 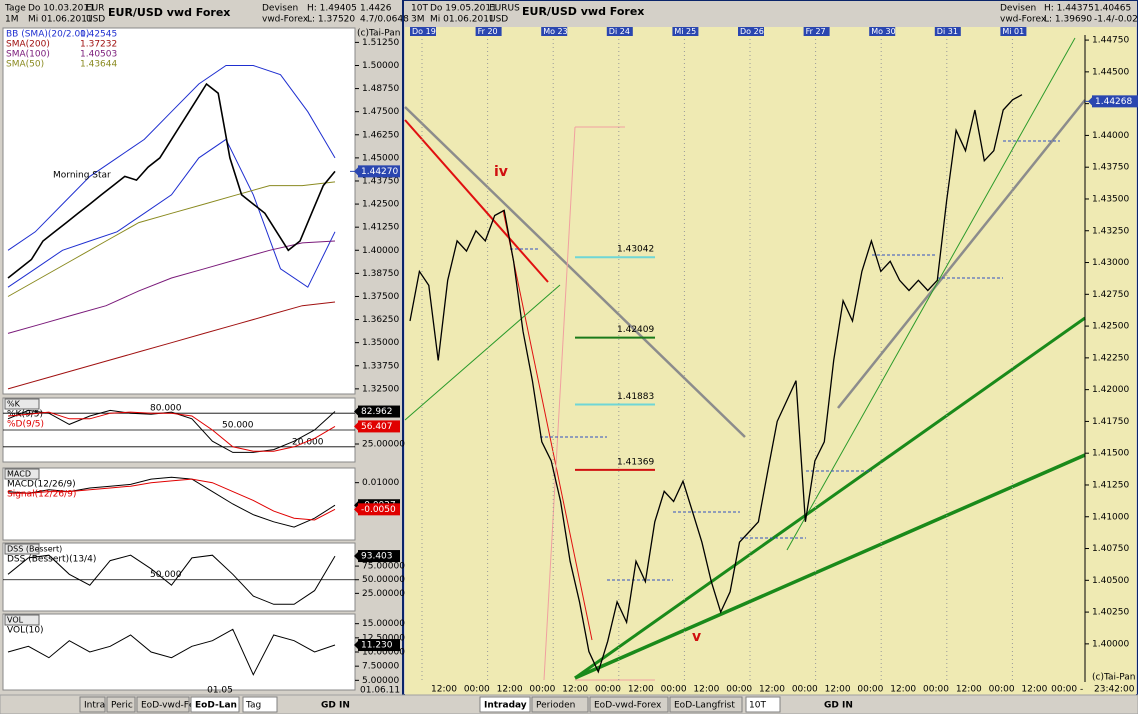 What do you see at coordinates (98, 65) in the screenshot?
I see `legend-value: 1.43644` at bounding box center [98, 65].